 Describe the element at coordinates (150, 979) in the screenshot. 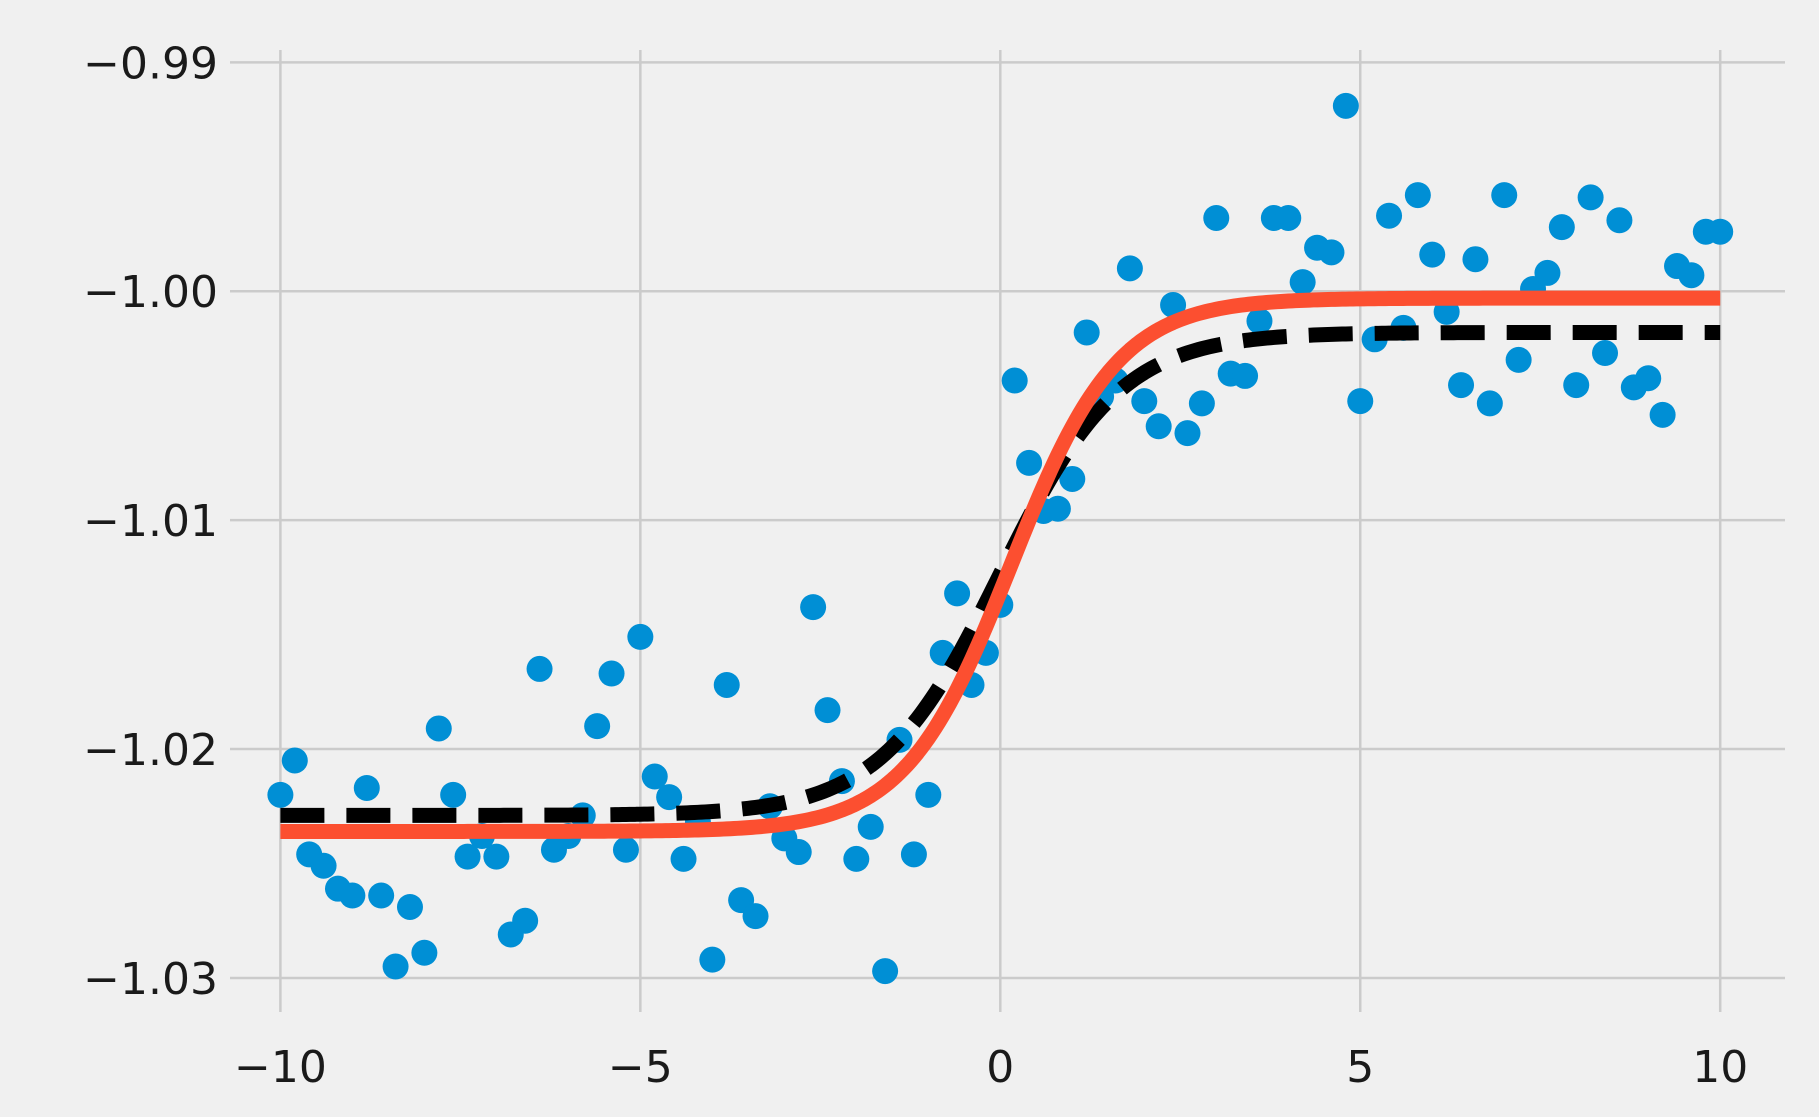

I see `y-tick-label: −1.03` at that location.